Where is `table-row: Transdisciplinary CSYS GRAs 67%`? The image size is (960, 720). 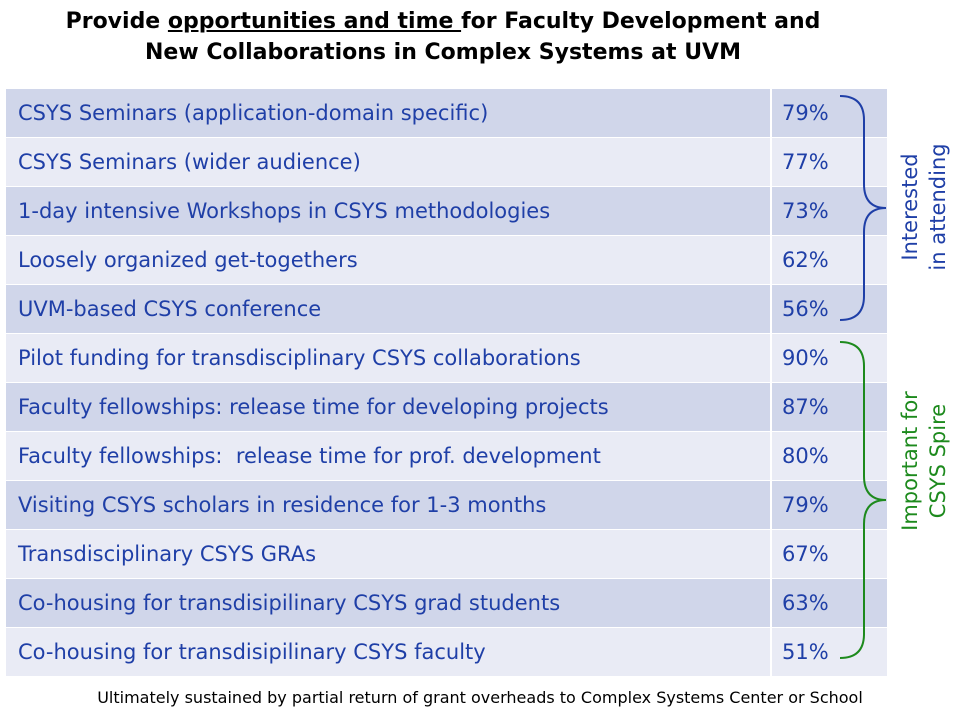 table-row: Transdisciplinary CSYS GRAs 67% is located at coordinates (446, 554).